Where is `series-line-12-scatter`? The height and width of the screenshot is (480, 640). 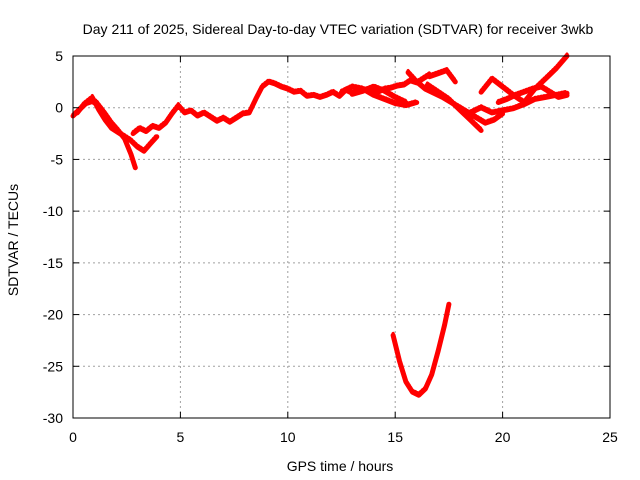 series-line-12-scatter is located at coordinates (532, 92).